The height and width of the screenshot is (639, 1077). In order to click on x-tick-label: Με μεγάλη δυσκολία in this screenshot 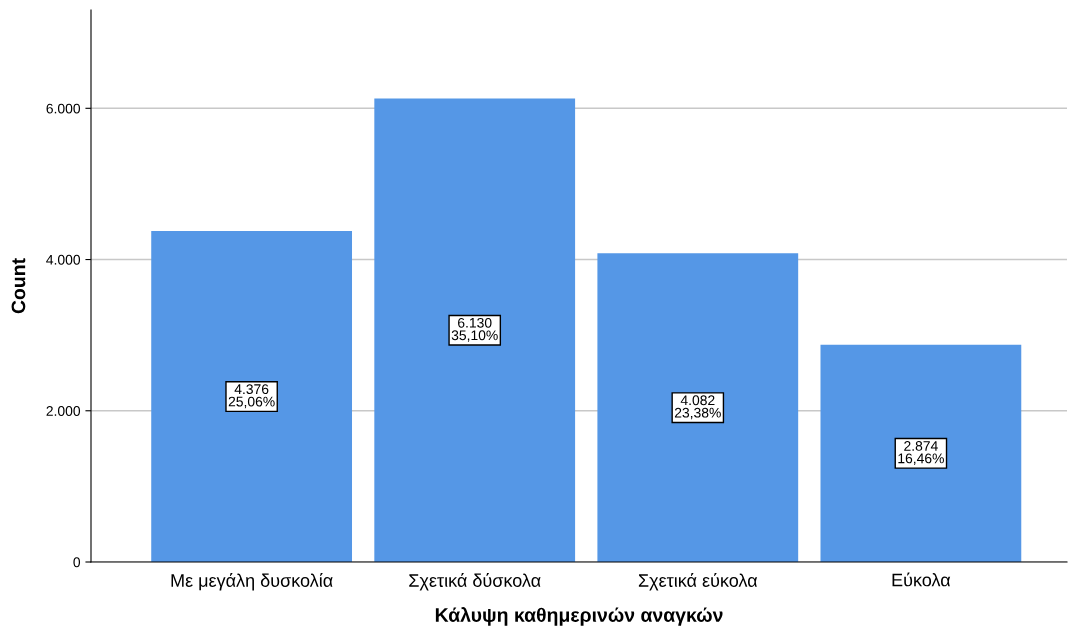, I will do `click(252, 582)`.